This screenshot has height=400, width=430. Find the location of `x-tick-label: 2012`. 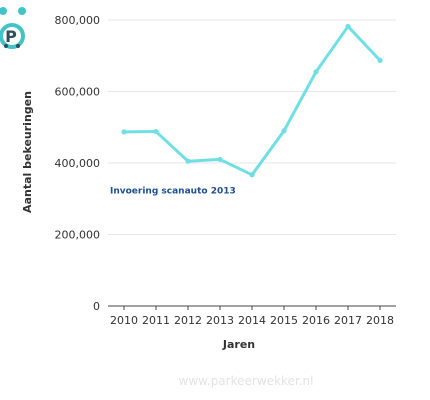

x-tick-label: 2012 is located at coordinates (188, 320).